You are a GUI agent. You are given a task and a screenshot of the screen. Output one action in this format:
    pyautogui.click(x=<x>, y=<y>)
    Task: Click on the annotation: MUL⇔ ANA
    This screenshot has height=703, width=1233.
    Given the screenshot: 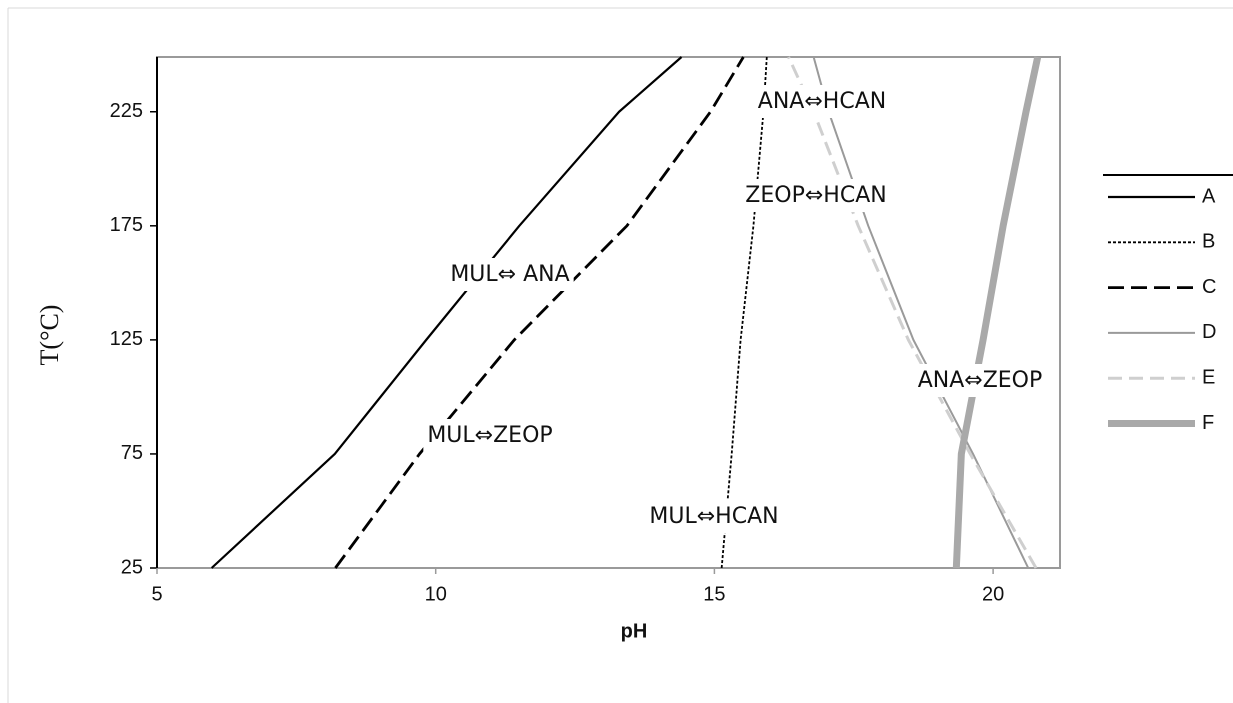 What is the action you would take?
    pyautogui.click(x=509, y=274)
    